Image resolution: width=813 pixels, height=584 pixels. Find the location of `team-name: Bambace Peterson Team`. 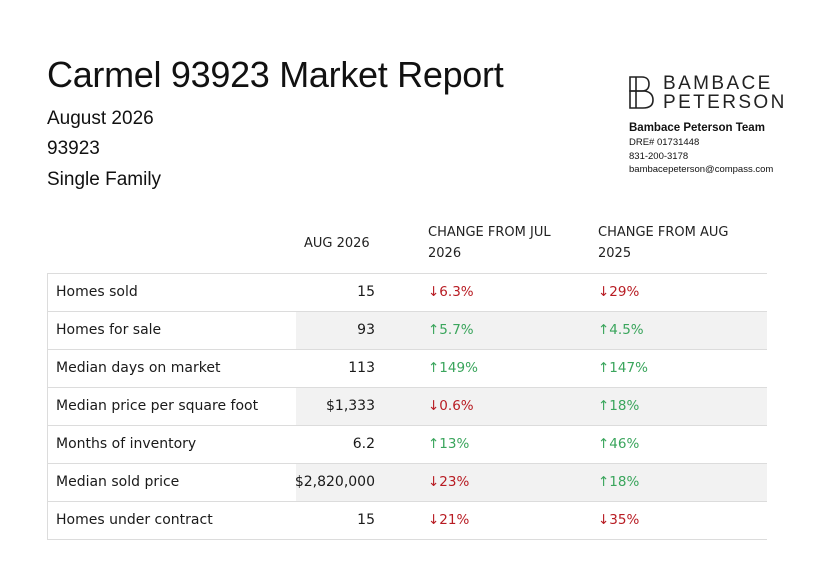

team-name: Bambace Peterson Team is located at coordinates (697, 128).